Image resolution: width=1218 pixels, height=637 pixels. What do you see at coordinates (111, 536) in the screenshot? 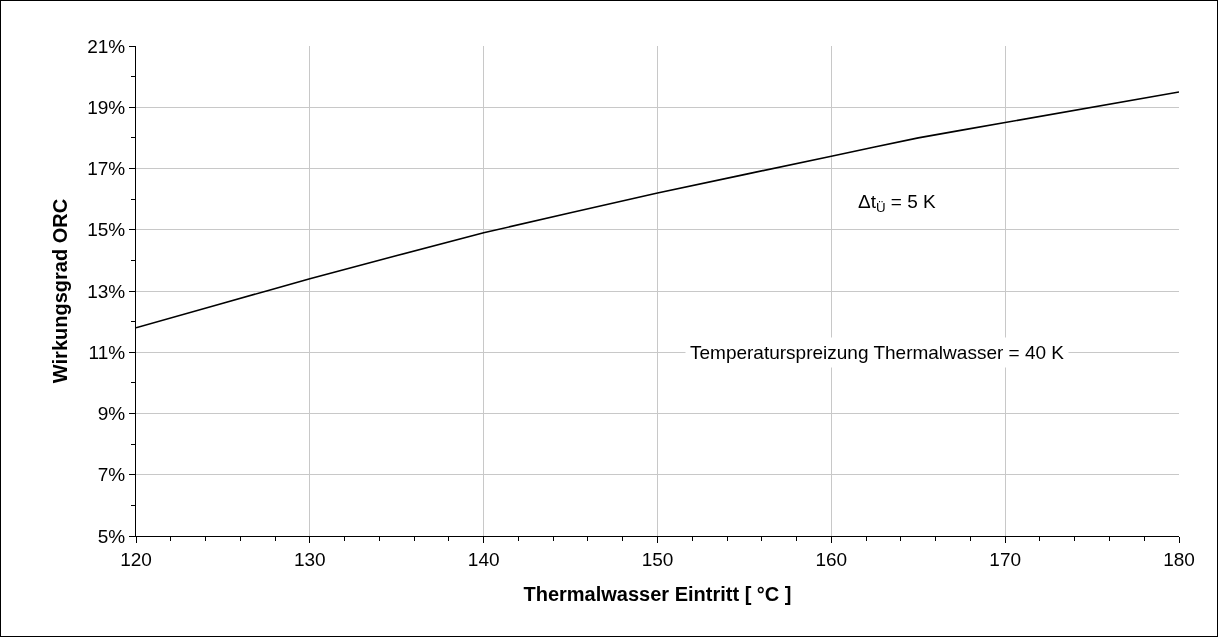
I see `y-tick-label: 5%` at bounding box center [111, 536].